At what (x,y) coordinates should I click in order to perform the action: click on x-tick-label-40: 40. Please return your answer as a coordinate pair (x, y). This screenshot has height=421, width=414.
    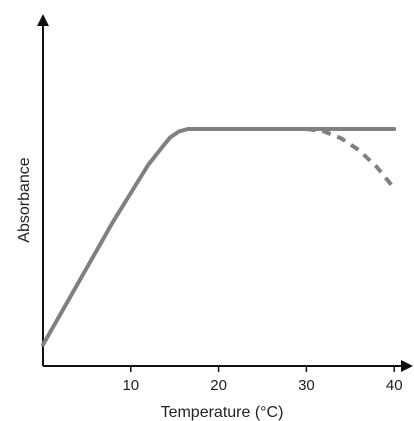
    Looking at the image, I should click on (394, 385).